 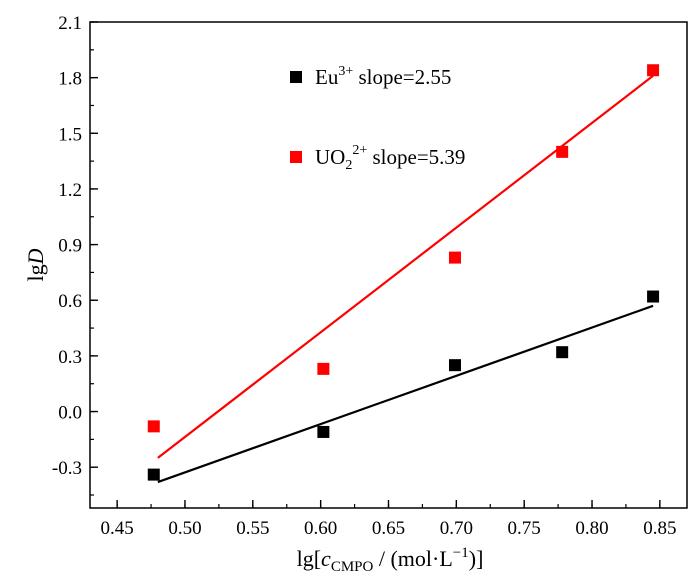 What do you see at coordinates (70, 357) in the screenshot?
I see `y-tick-label: 0.3` at bounding box center [70, 357].